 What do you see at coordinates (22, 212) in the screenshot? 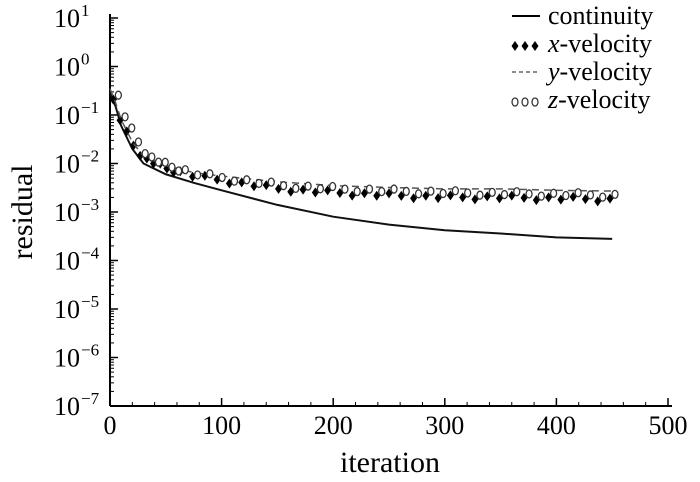
I see `y-axis-label: residual` at bounding box center [22, 212].